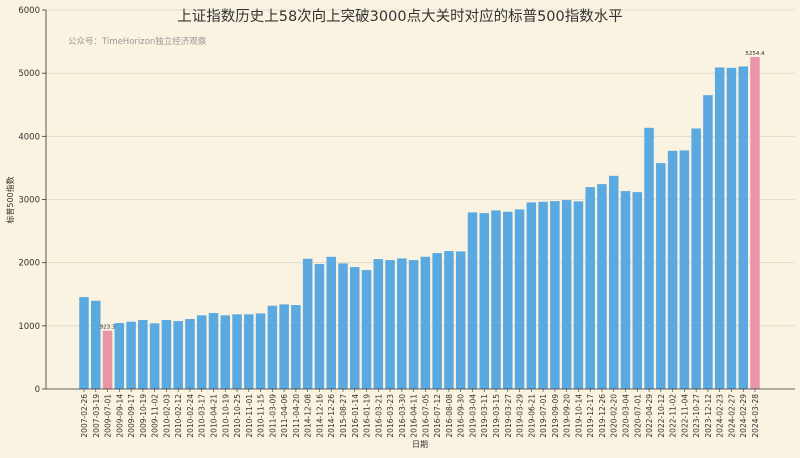 This screenshot has height=458, width=800. Describe the element at coordinates (461, 416) in the screenshot. I see `x-tick-label: 2016-09-30` at that location.